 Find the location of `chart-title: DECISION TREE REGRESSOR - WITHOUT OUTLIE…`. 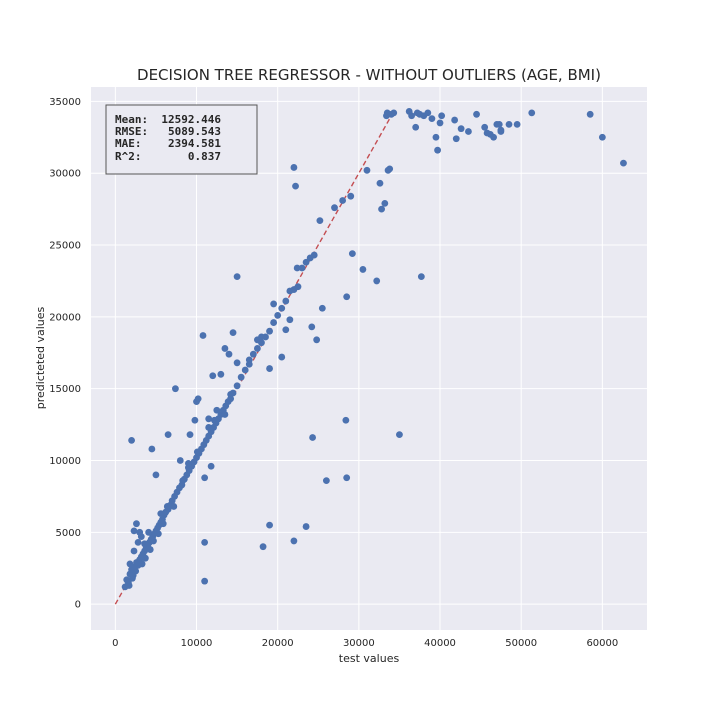

chart-title: DECISION TREE REGRESSOR - WITHOUT OUTLIE… is located at coordinates (369, 75).